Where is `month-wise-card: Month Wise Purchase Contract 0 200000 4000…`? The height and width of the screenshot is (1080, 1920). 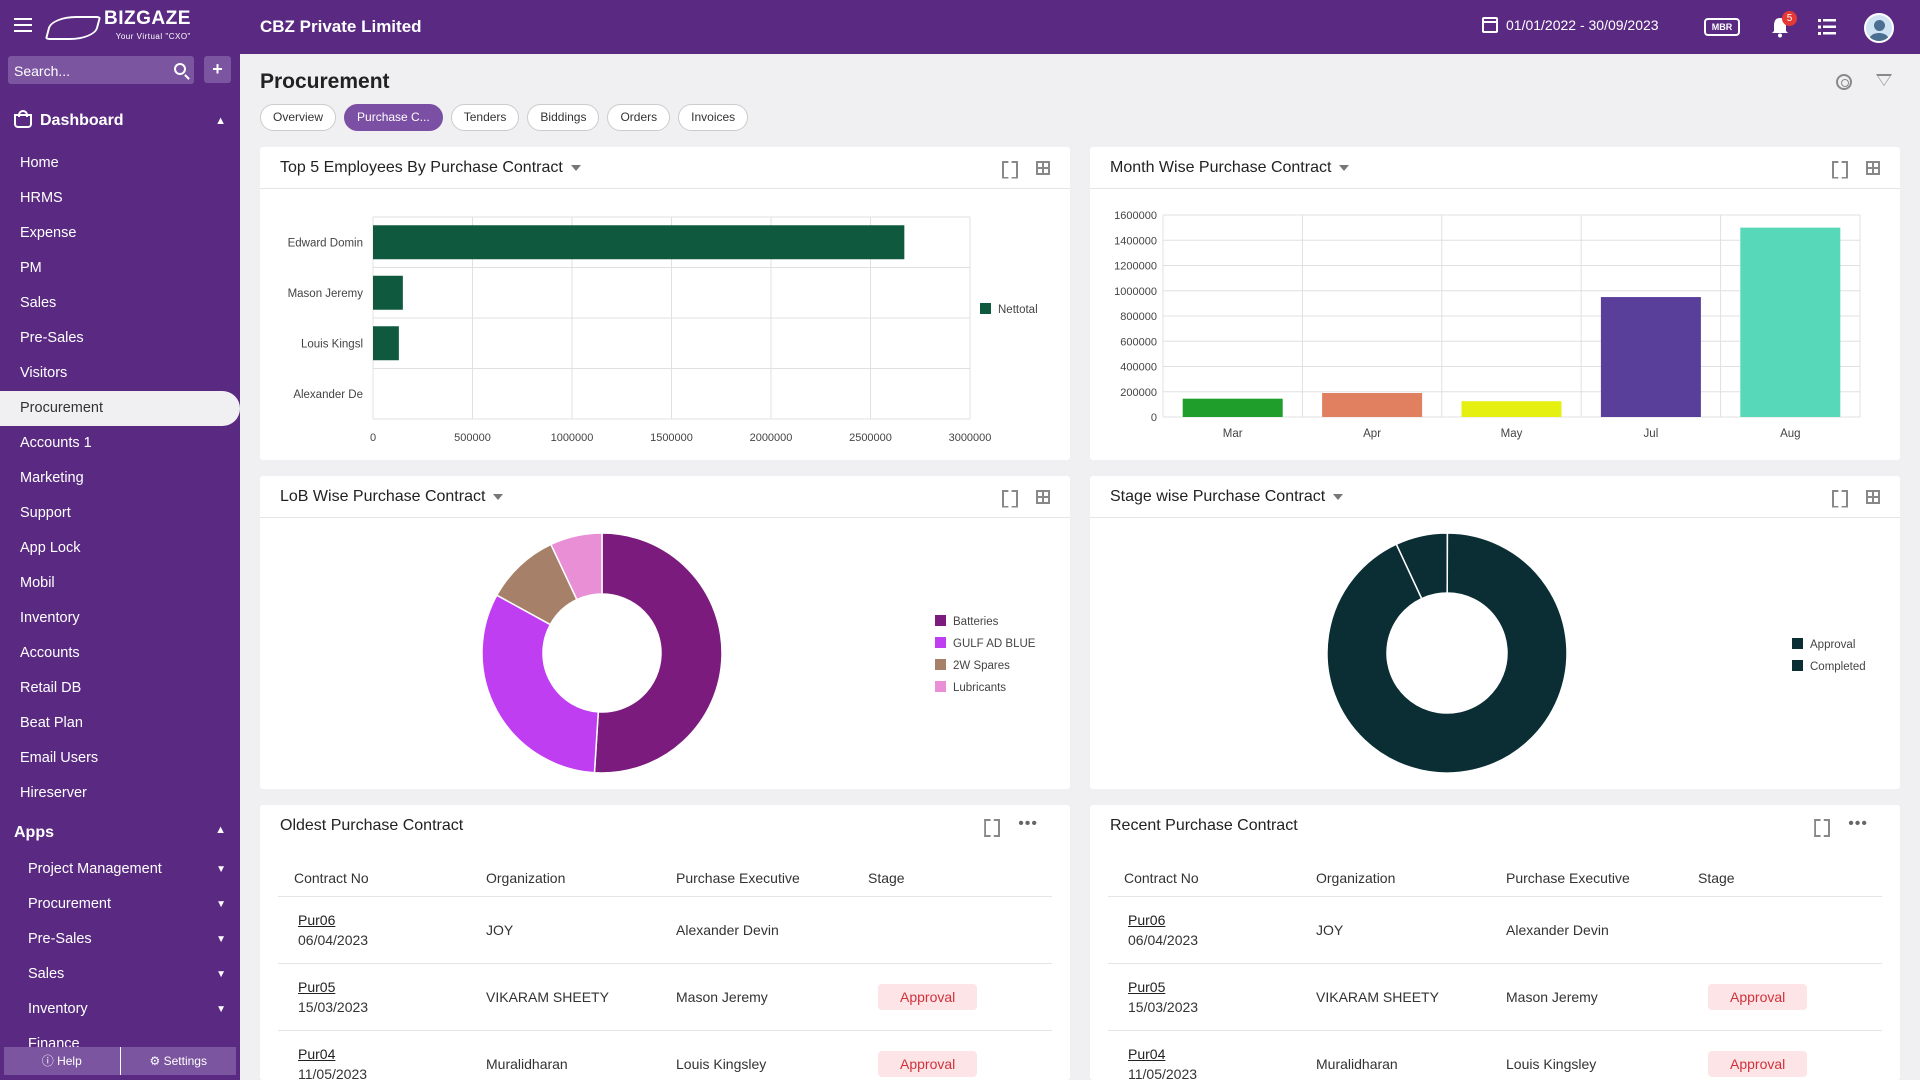
month-wise-card: Month Wise Purchase Contract 0 200000 4000… is located at coordinates (1495, 303).